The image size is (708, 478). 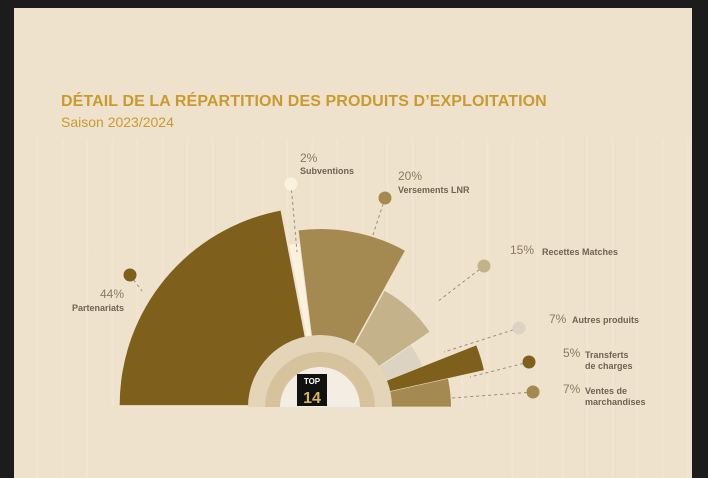 I want to click on data-label-versements-lnr: 20%, so click(x=410, y=176).